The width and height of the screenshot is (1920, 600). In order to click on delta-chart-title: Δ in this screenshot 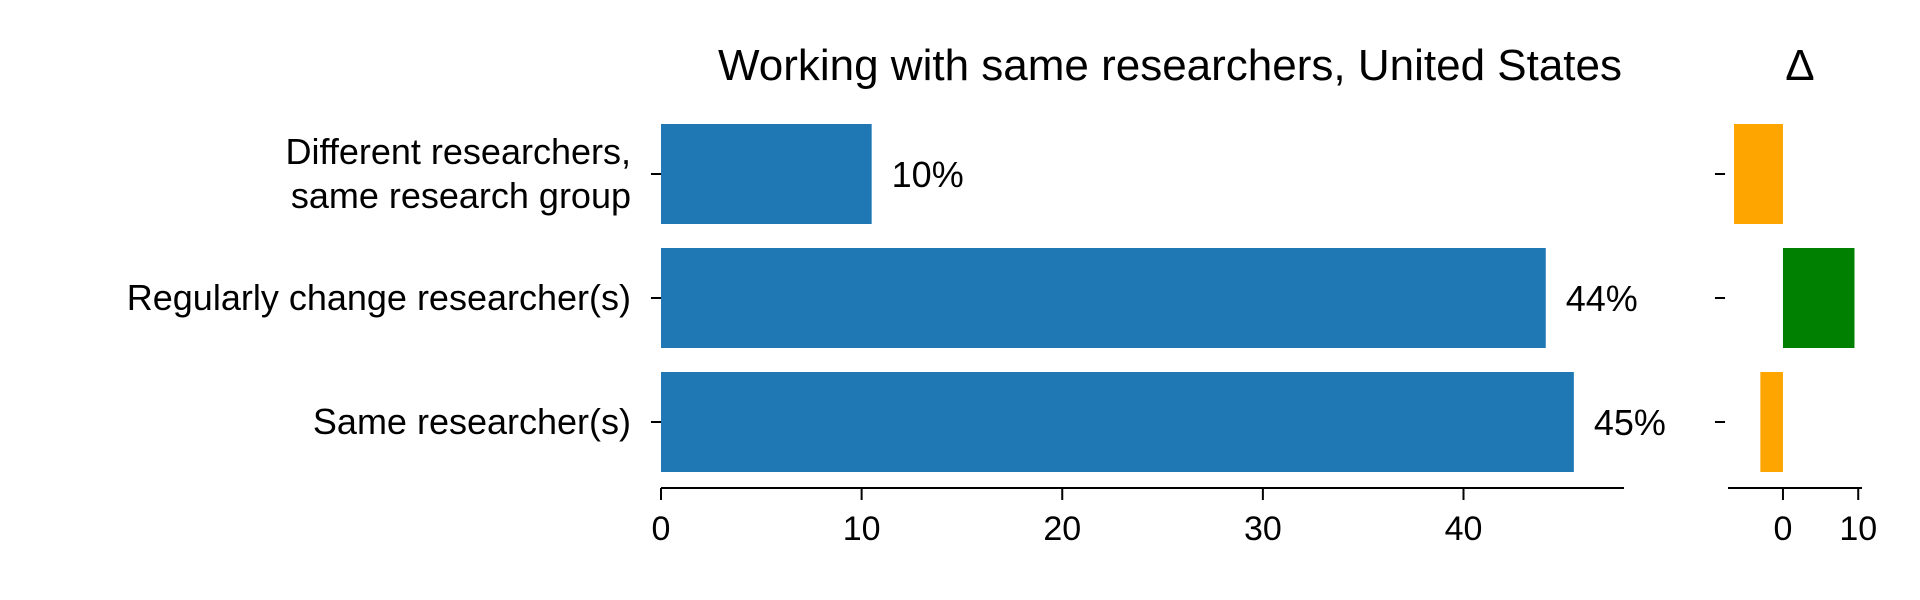, I will do `click(1799, 65)`.